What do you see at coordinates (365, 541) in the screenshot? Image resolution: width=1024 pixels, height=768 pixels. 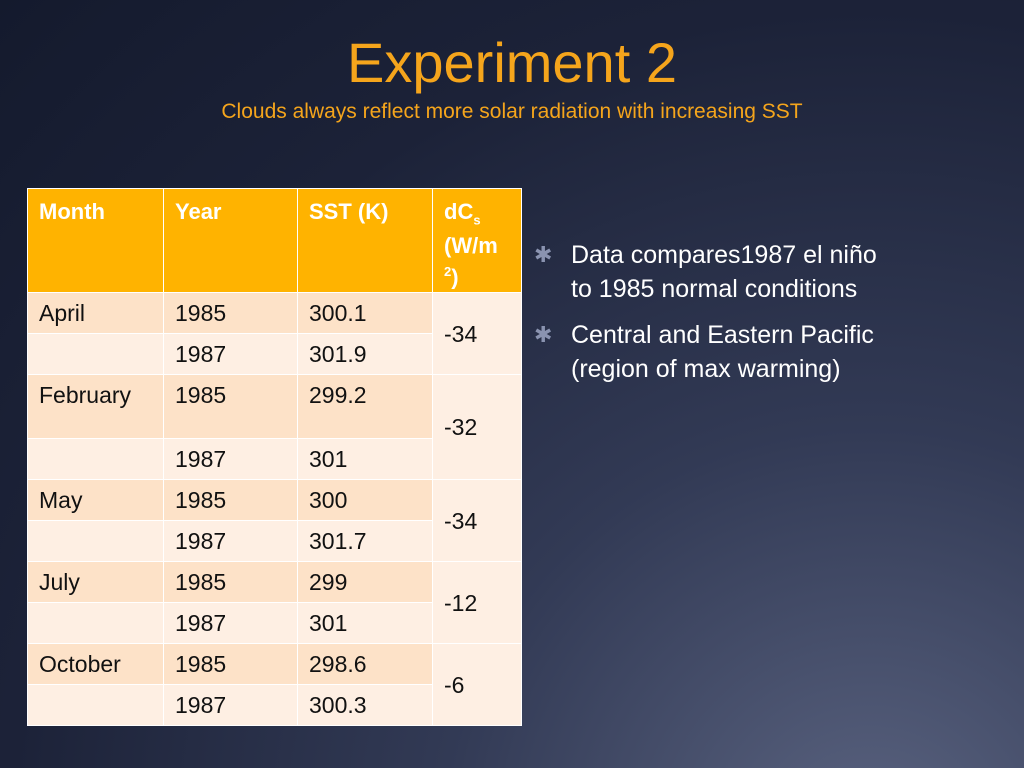 I see `cell-sst: 301.7` at bounding box center [365, 541].